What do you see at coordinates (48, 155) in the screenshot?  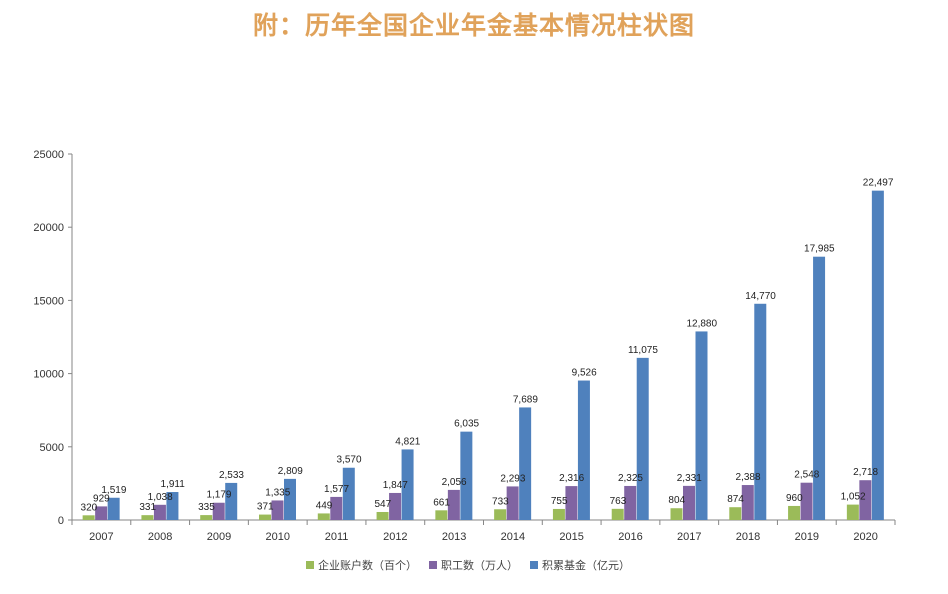 I see `y-tick-label: 25000` at bounding box center [48, 155].